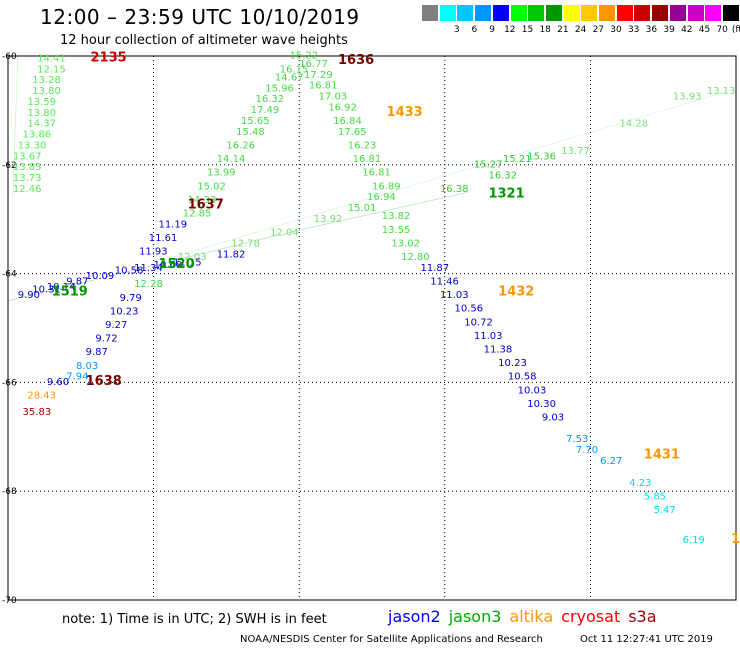 The width and height of the screenshot is (740, 650). I want to click on wave-reading: 16.23, so click(362, 145).